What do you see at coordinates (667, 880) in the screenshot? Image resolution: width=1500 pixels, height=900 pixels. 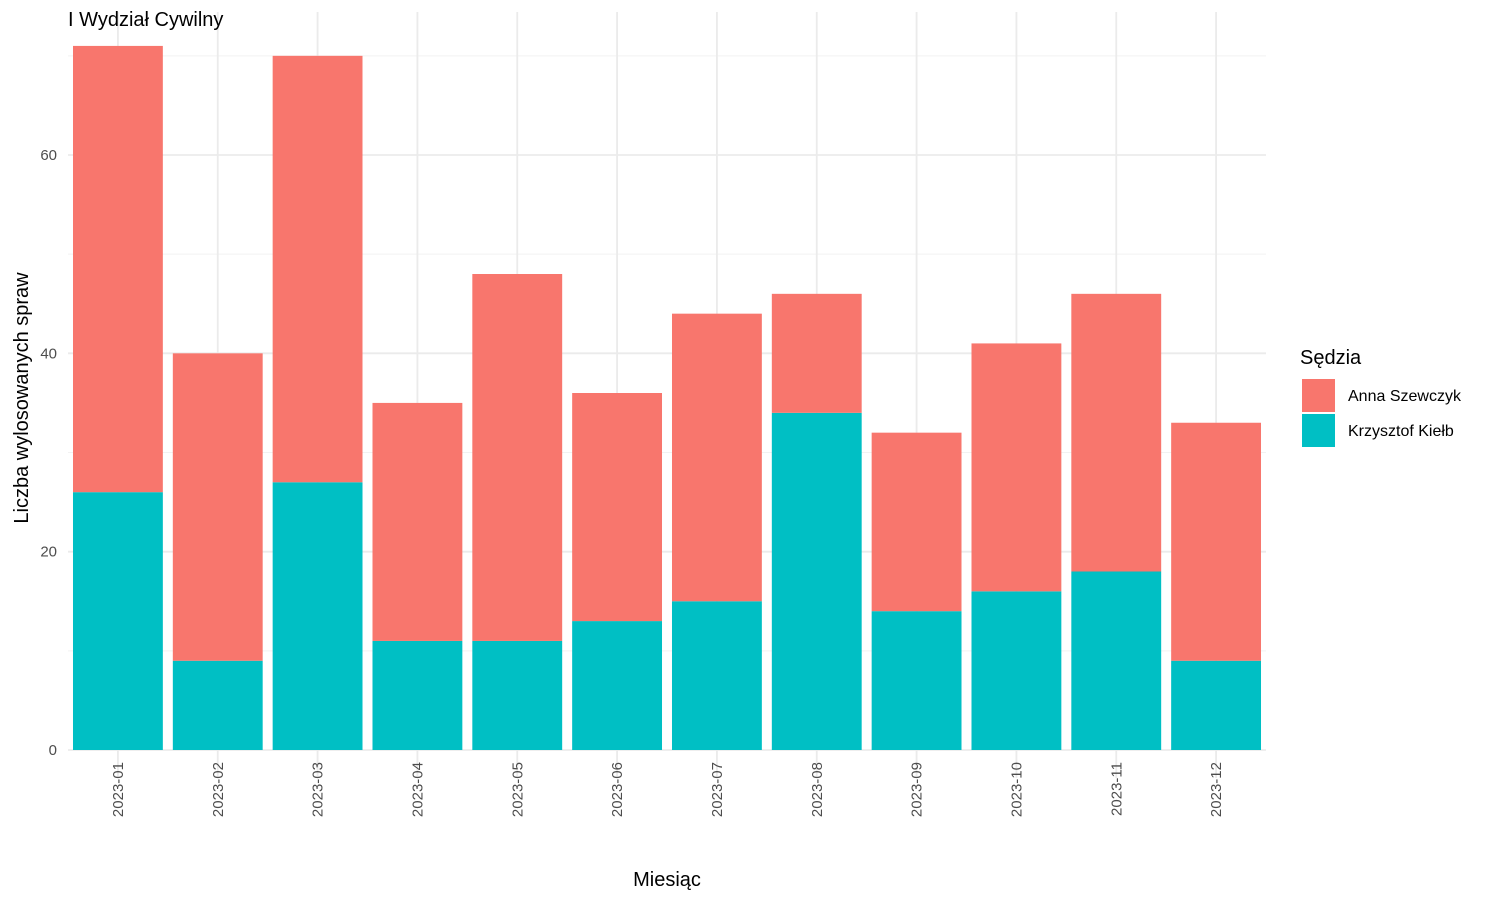 I see `x-axis-title: Miesiąc` at bounding box center [667, 880].